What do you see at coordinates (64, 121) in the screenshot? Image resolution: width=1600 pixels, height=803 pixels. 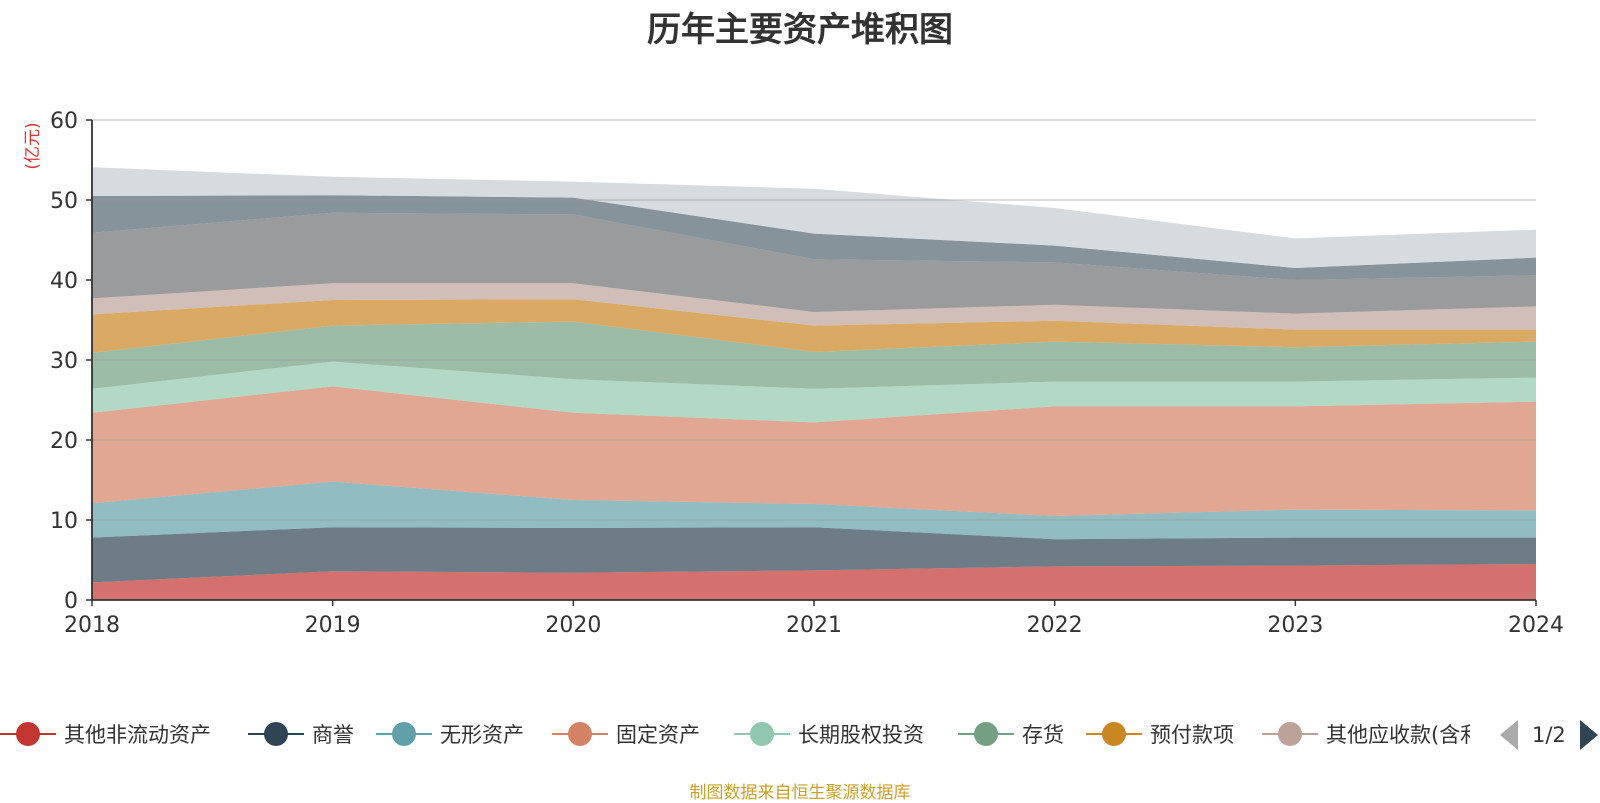 I see `y-tick-label: 60` at bounding box center [64, 121].